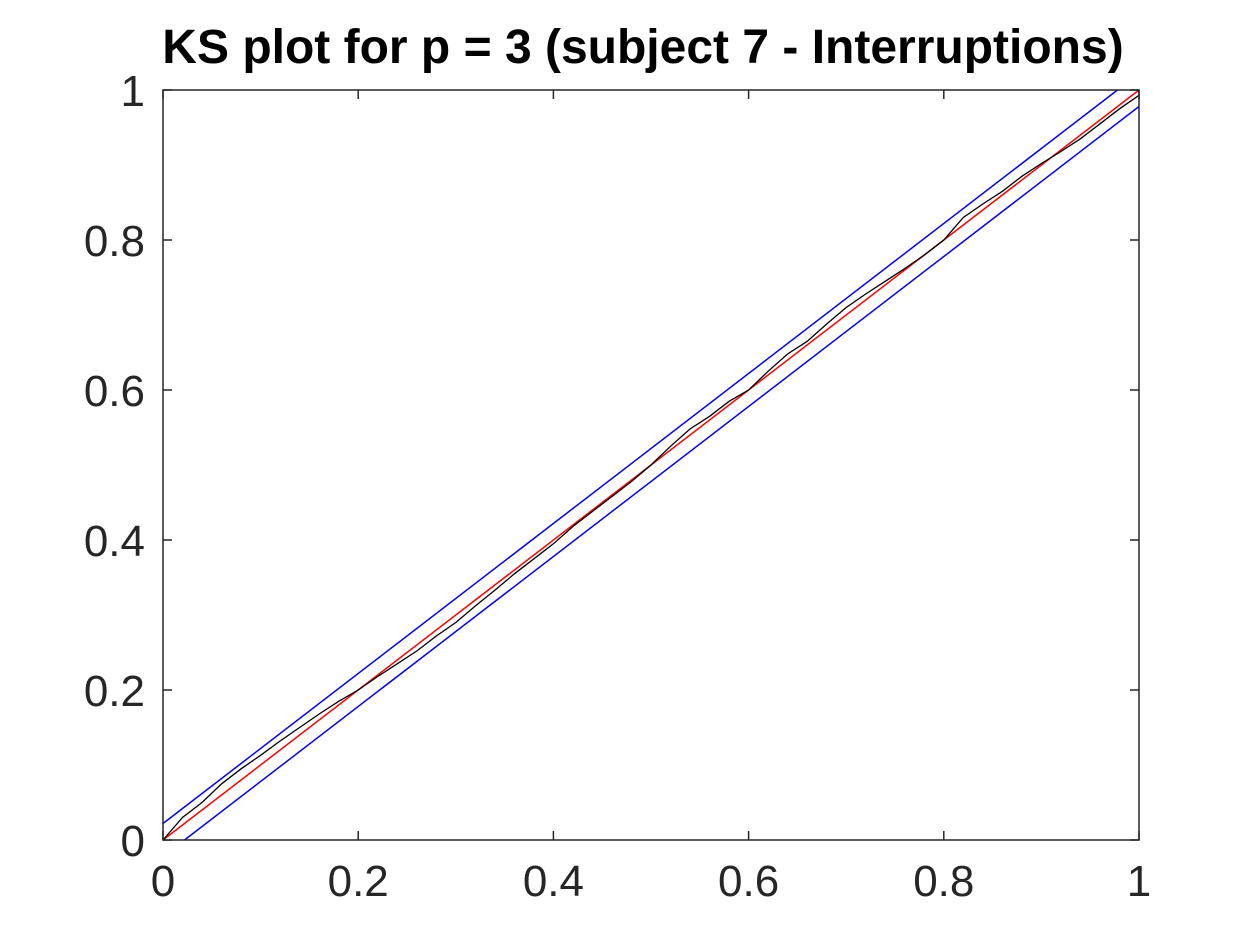 Image resolution: width=1260 pixels, height=945 pixels. I want to click on x-tick-label: 0.6, so click(748, 881).